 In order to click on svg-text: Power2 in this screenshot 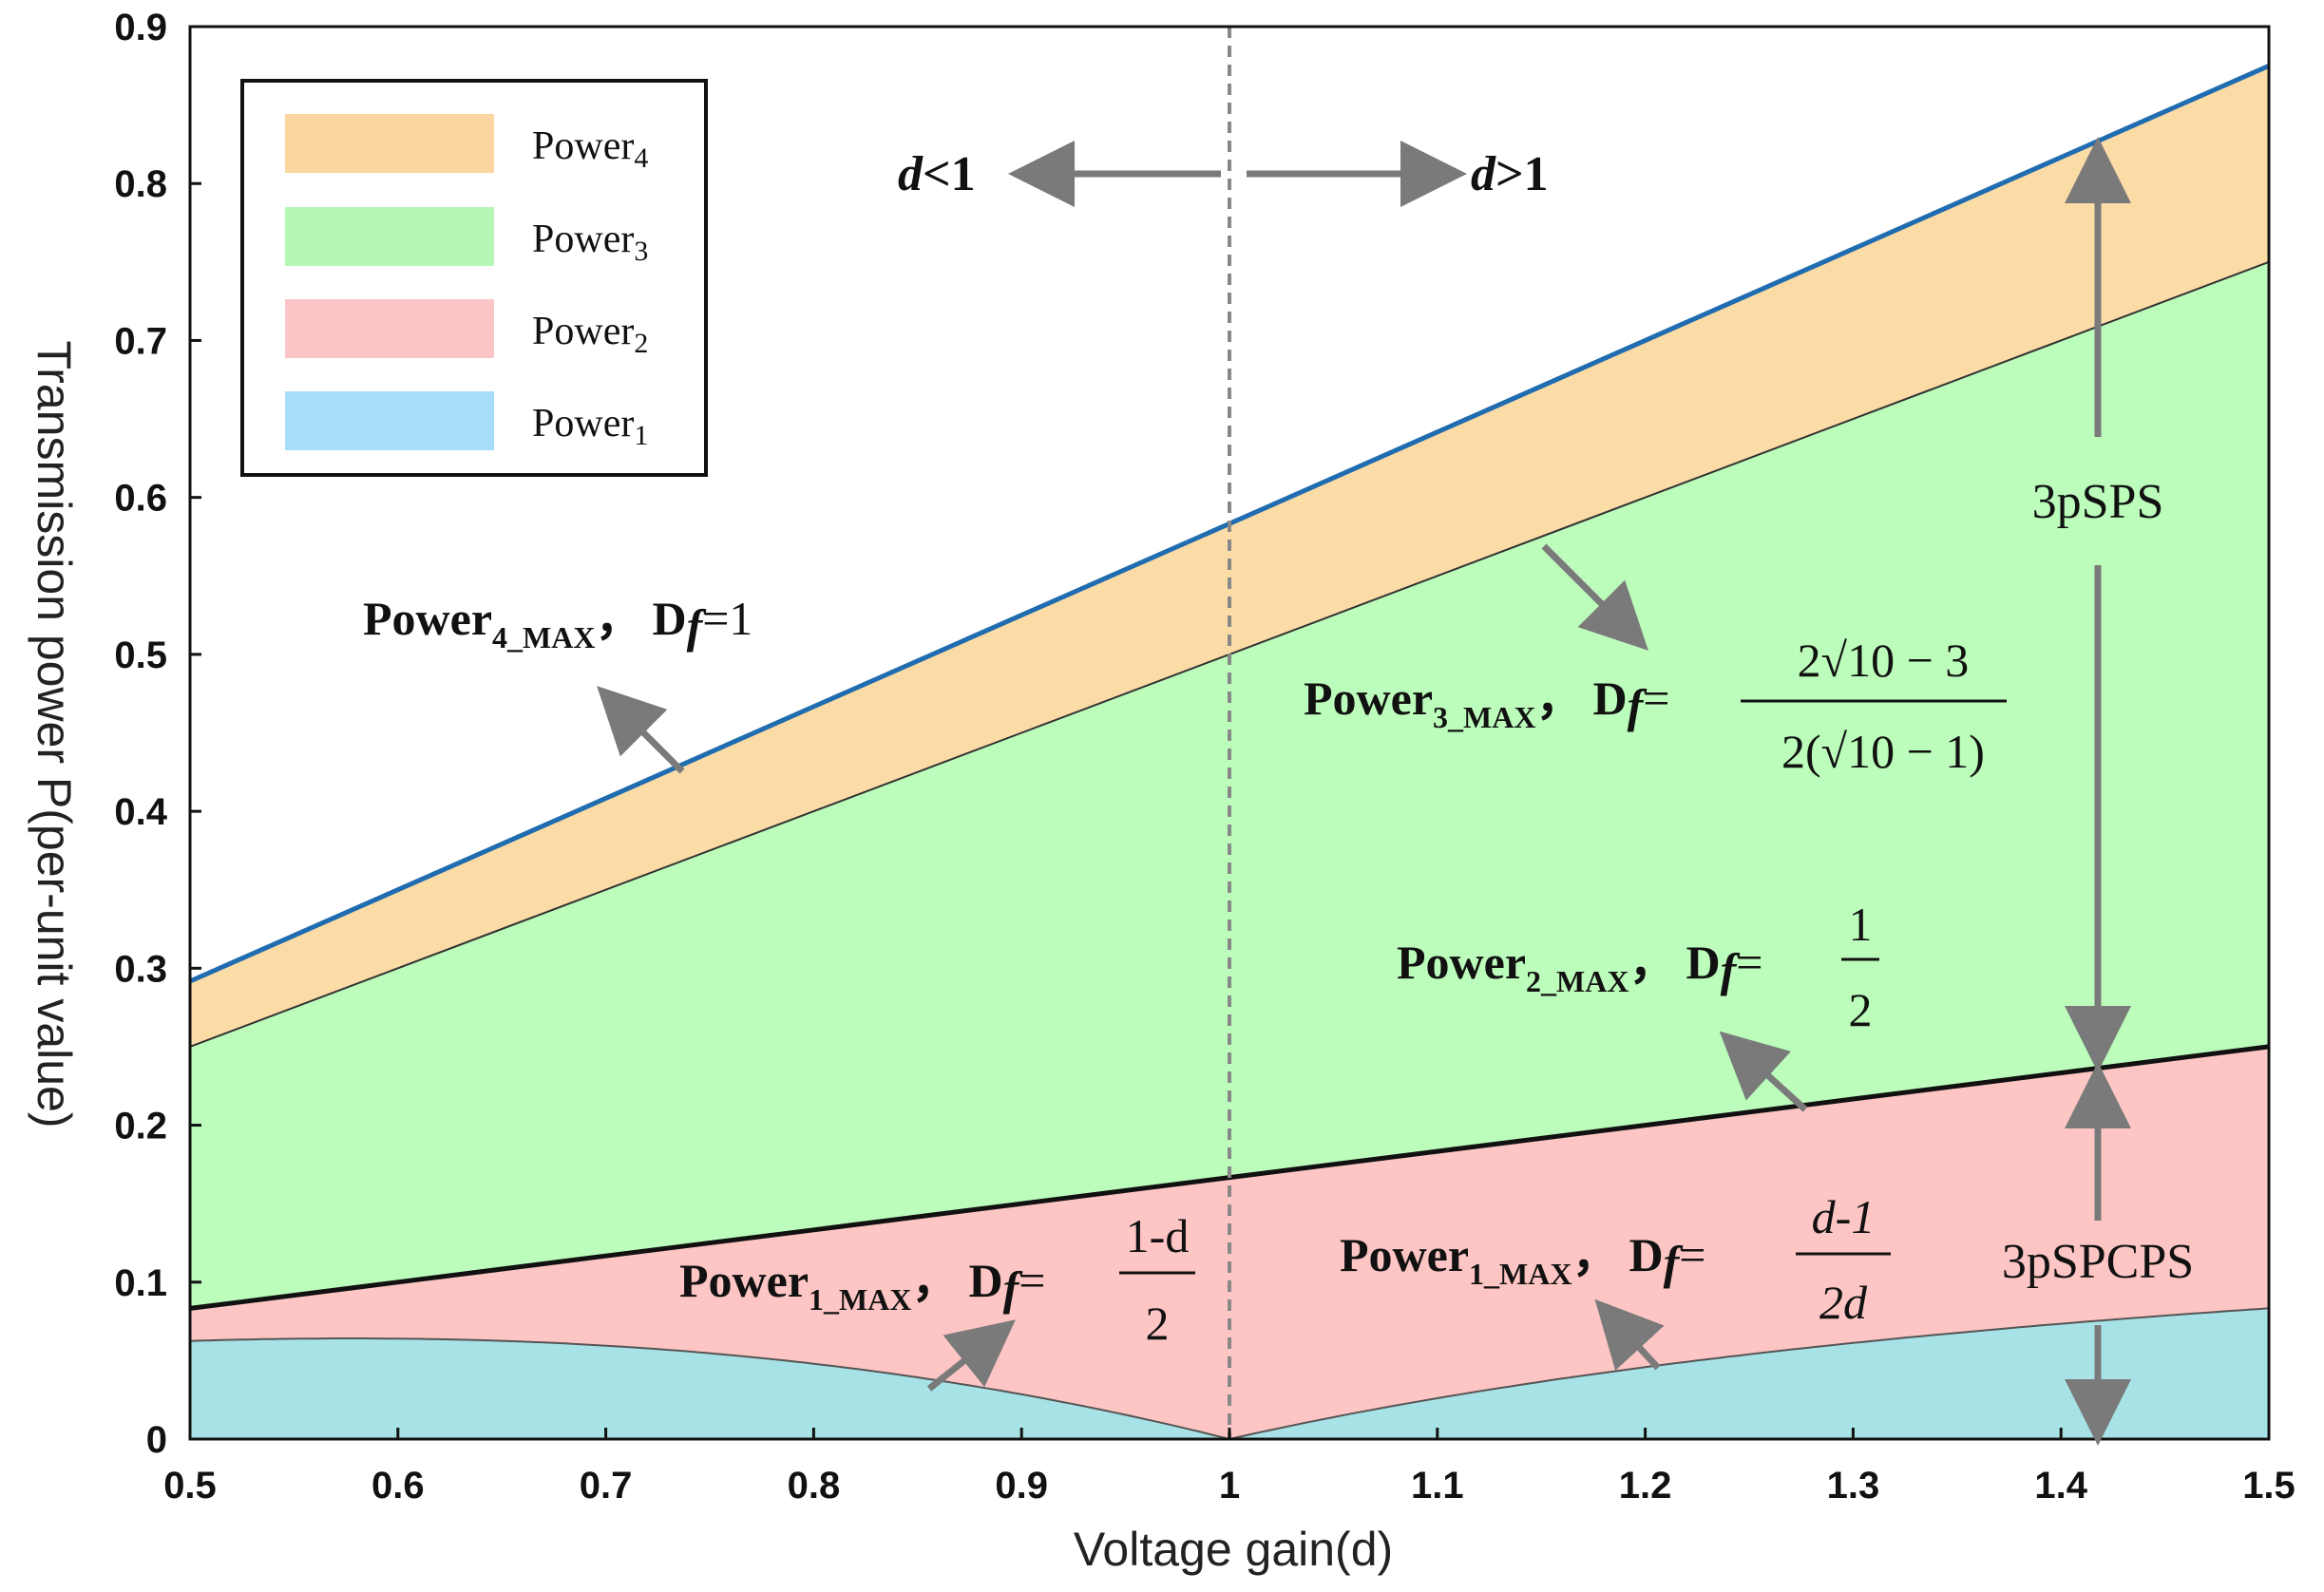, I will do `click(590, 334)`.